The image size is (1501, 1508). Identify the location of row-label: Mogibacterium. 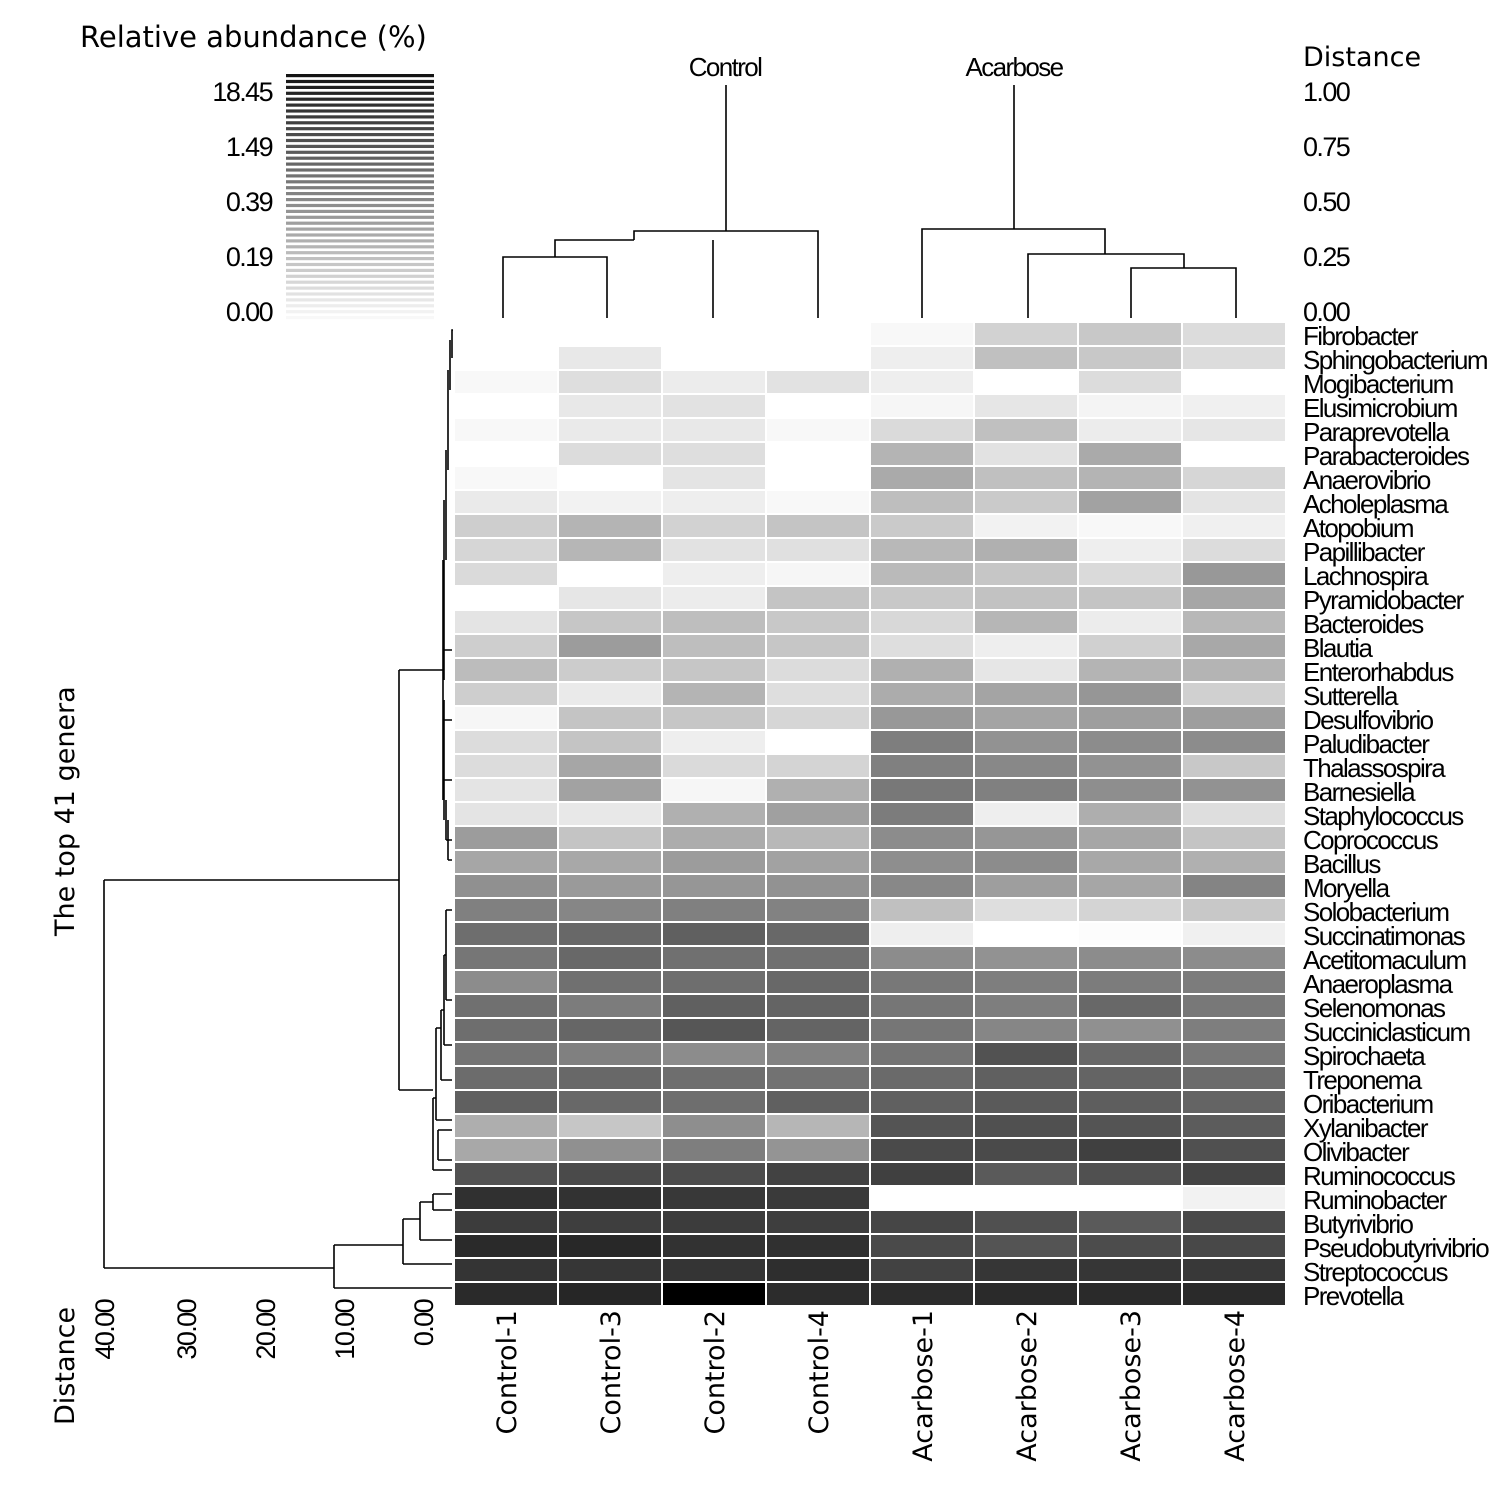
(1378, 384).